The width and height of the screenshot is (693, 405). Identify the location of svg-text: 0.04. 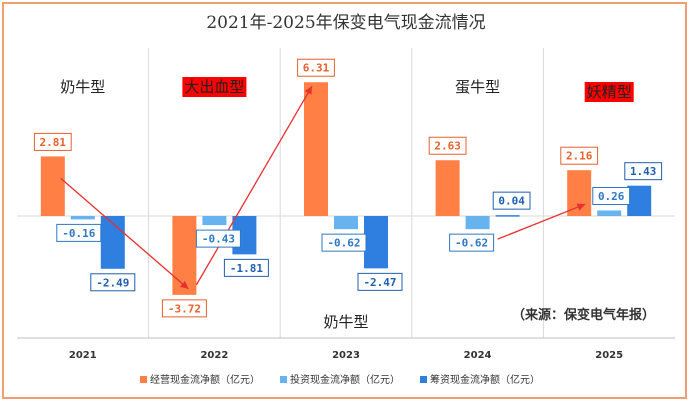
(511, 201).